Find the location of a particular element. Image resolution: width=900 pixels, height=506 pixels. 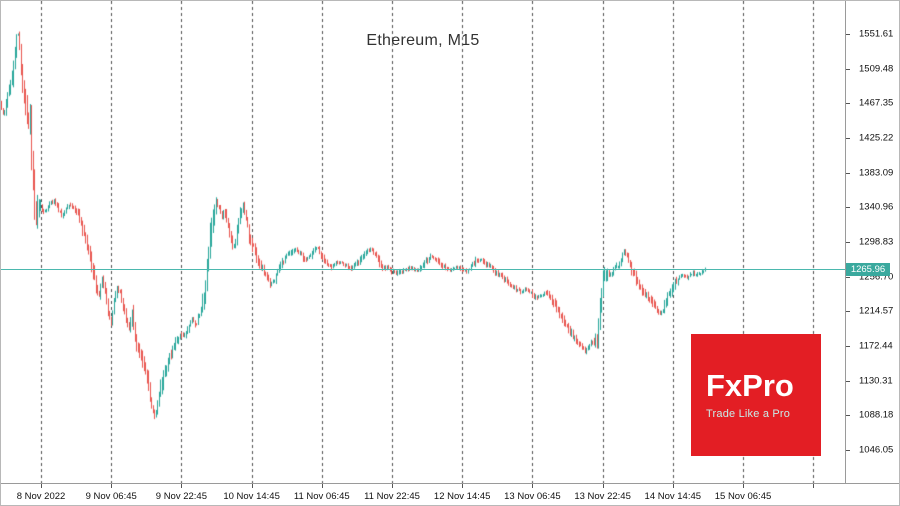

price-axis-label: 1551.61 is located at coordinates (876, 34).